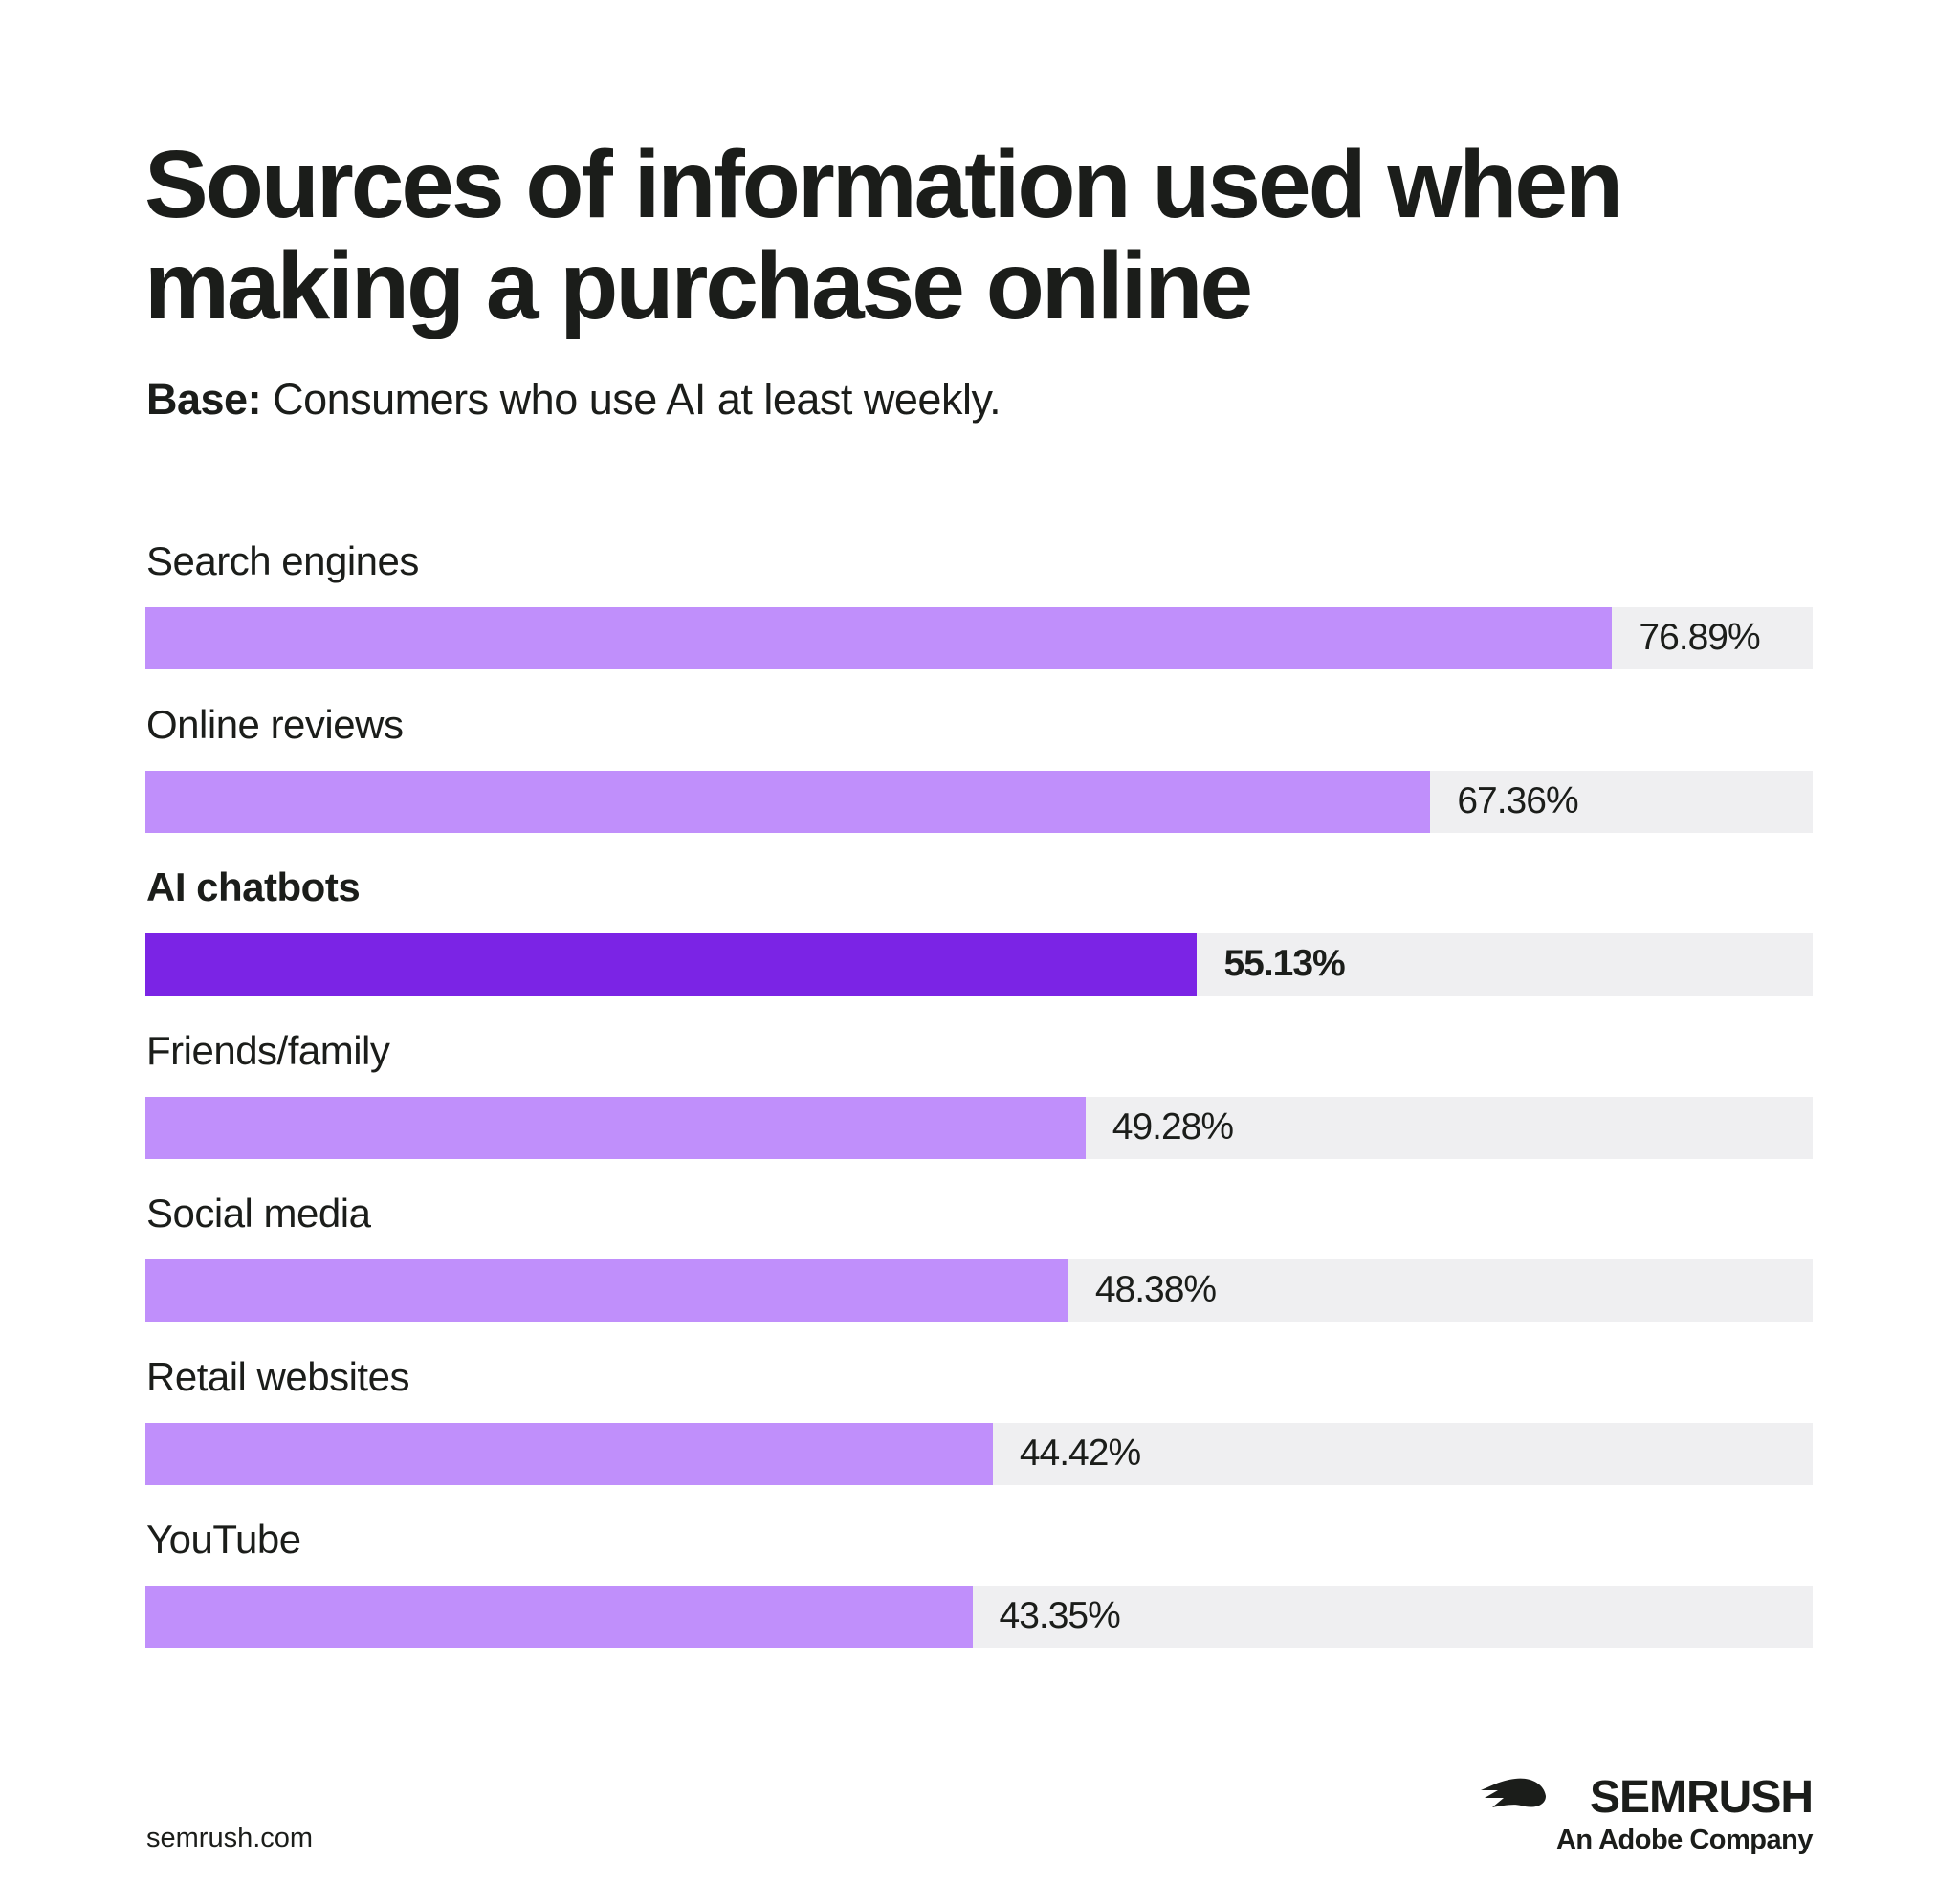 The height and width of the screenshot is (1904, 1959). I want to click on value-label: 44.42%, so click(1080, 1453).